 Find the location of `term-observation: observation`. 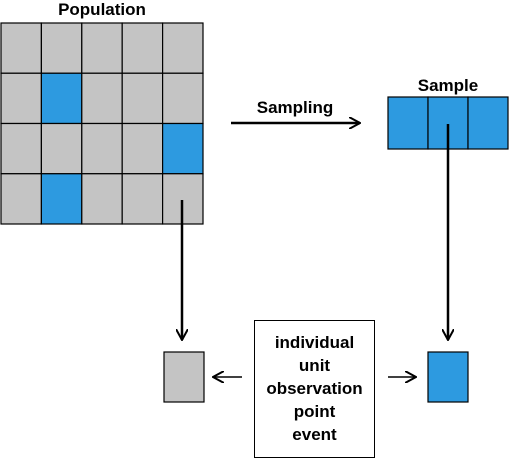

term-observation: observation is located at coordinates (314, 388).